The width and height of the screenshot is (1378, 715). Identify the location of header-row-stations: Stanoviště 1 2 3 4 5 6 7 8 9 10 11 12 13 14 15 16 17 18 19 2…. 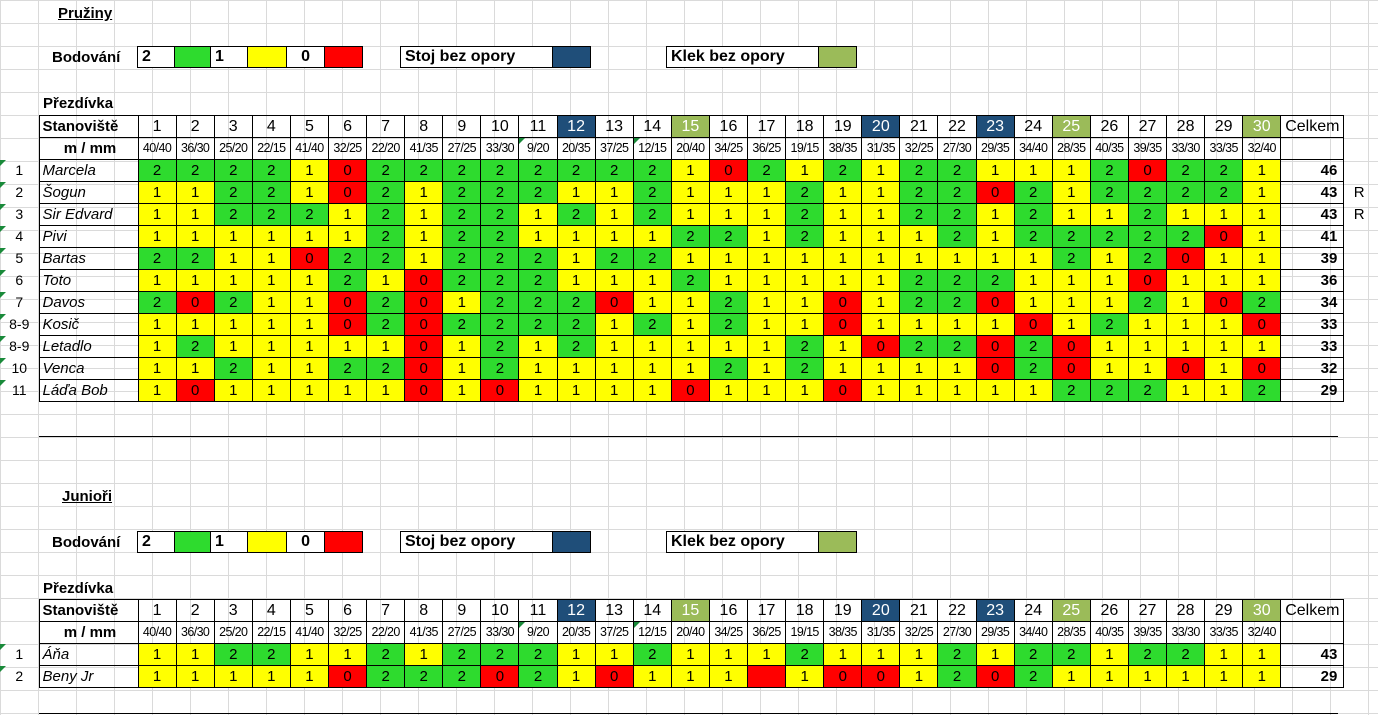
(687, 610).